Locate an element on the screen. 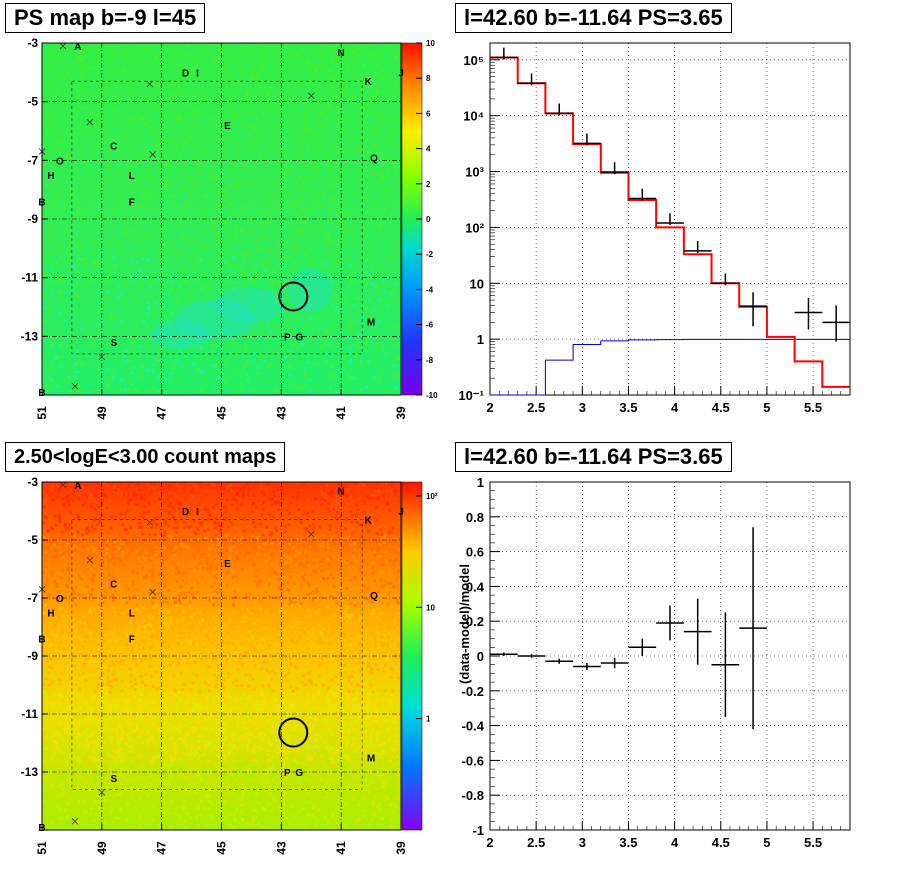 Image resolution: width=898 pixels, height=875 pixels. colorbar-tick-label: -2 is located at coordinates (430, 254).